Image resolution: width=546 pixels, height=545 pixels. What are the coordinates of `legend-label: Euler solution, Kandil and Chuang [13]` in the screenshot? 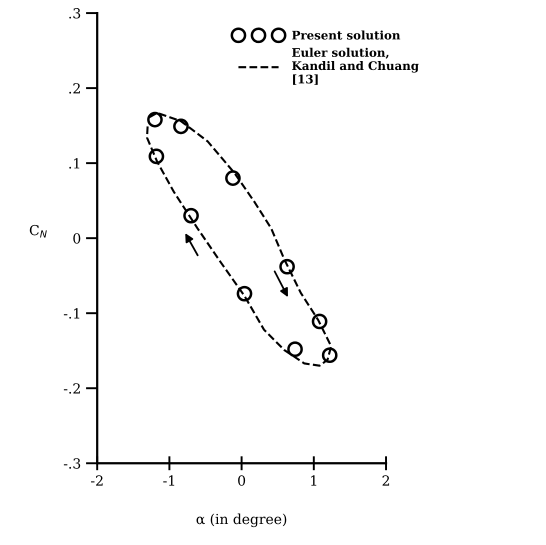 It's located at (355, 66).